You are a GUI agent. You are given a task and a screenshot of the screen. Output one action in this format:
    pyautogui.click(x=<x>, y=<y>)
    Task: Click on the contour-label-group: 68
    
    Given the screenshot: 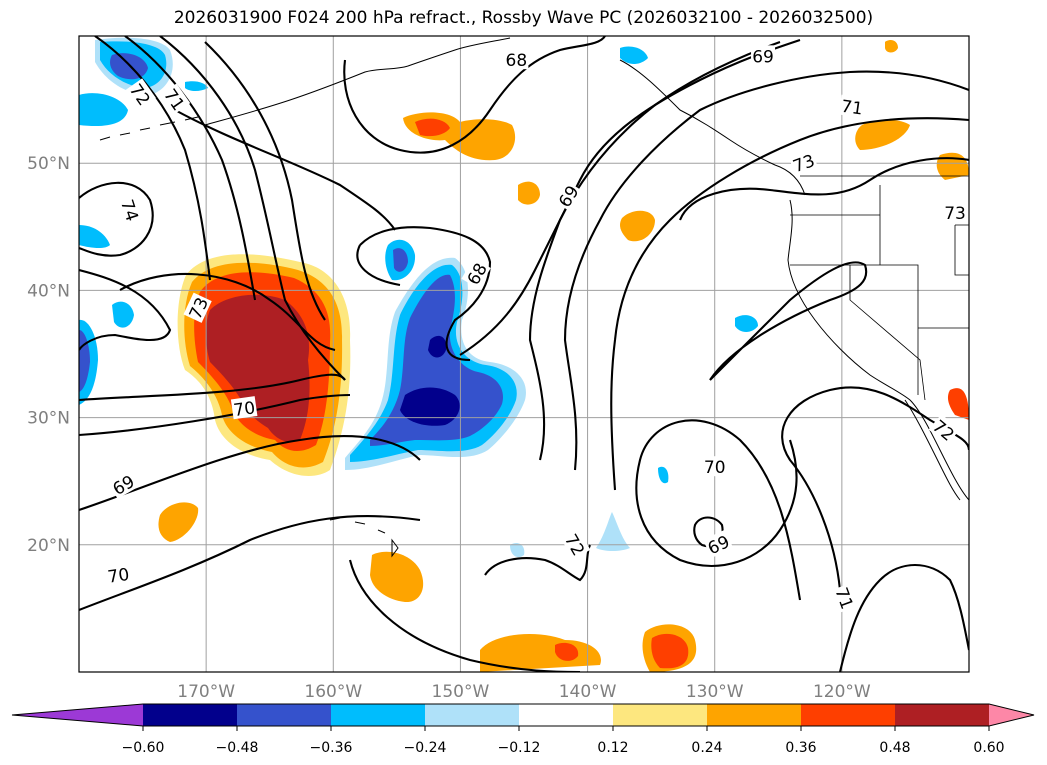 What is the action you would take?
    pyautogui.click(x=516, y=60)
    